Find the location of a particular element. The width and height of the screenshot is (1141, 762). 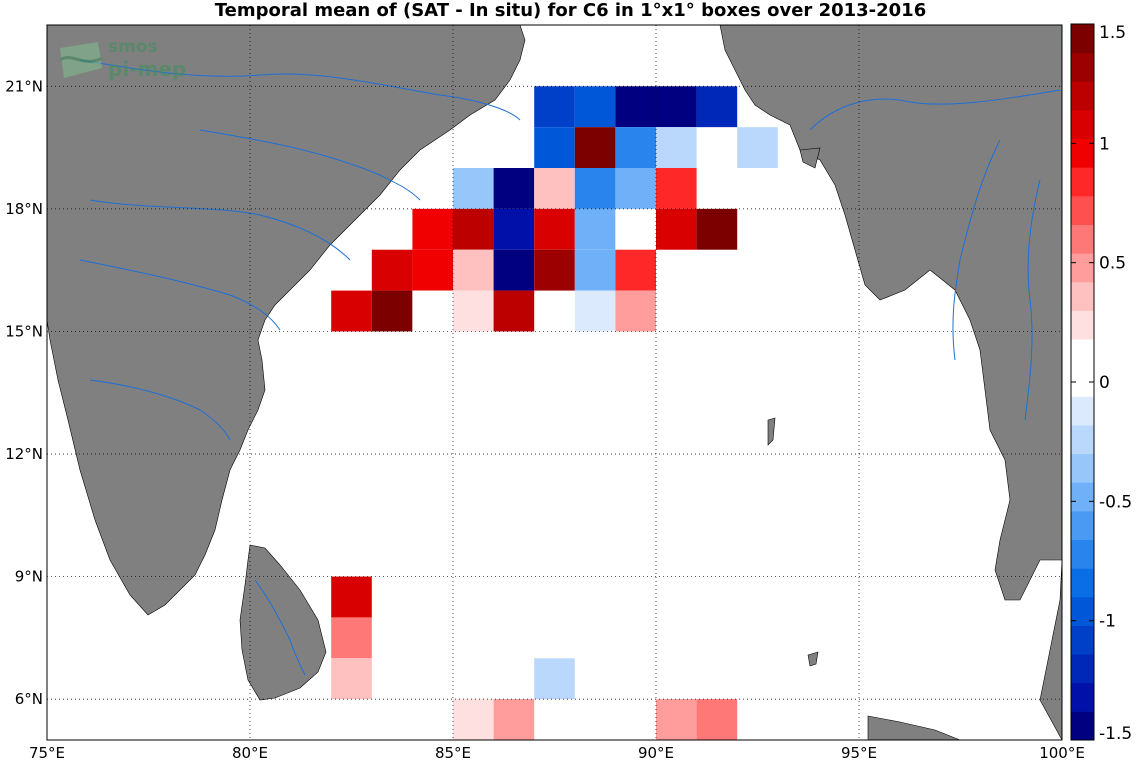

lon-tick-label: 75°E is located at coordinates (47, 753).